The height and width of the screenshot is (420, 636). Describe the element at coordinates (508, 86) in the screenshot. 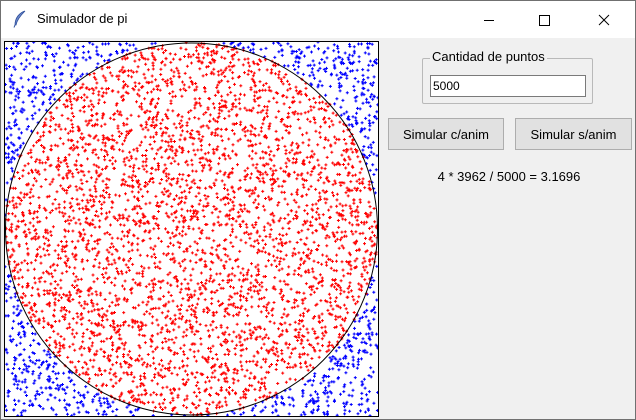

I see `points-input` at that location.